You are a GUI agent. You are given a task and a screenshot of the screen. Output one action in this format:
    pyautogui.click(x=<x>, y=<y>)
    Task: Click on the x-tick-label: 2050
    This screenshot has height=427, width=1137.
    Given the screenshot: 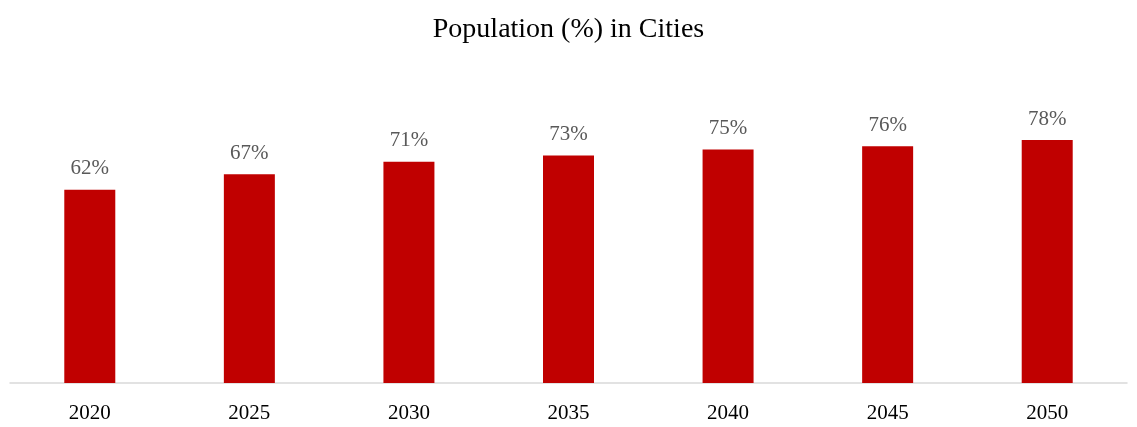 What is the action you would take?
    pyautogui.click(x=1047, y=411)
    